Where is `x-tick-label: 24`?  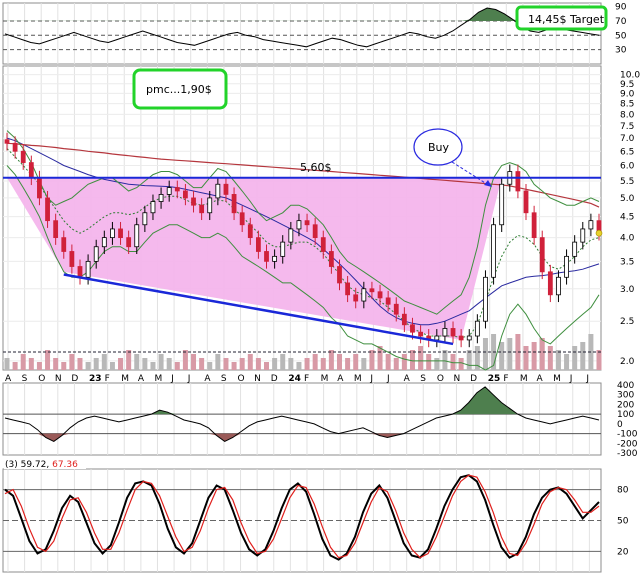 x-tick-label: 24 is located at coordinates (294, 379).